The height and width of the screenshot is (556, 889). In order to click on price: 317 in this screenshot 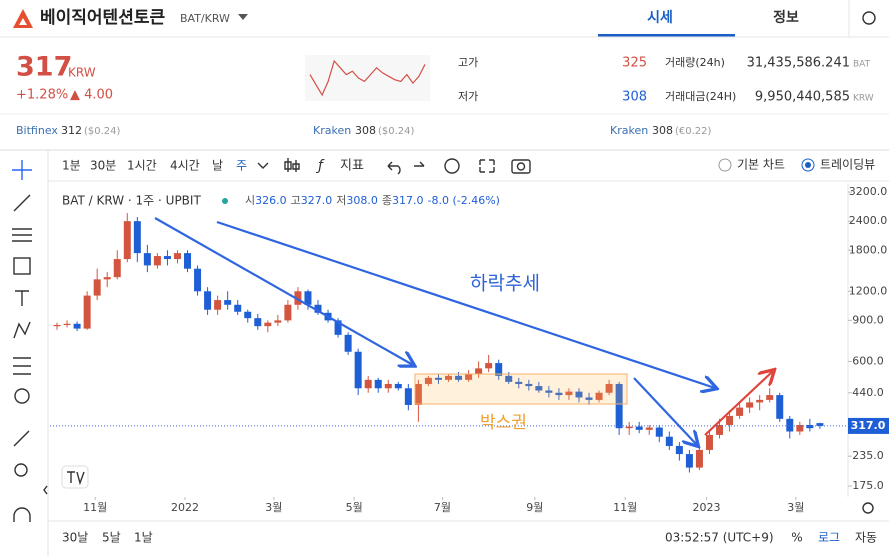, I will do `click(44, 67)`.